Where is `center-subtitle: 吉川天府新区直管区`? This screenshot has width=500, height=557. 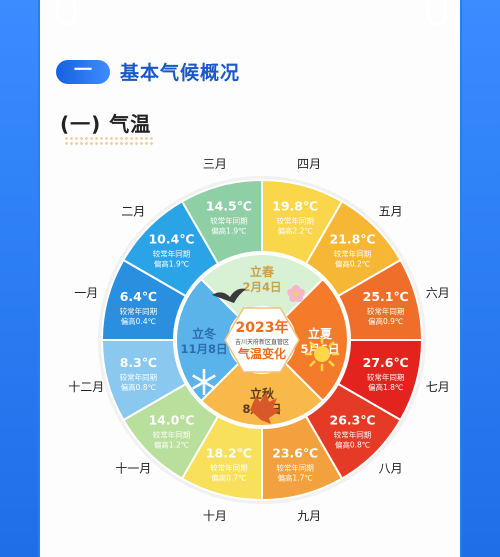 center-subtitle: 吉川天府新区直管区 is located at coordinates (262, 342).